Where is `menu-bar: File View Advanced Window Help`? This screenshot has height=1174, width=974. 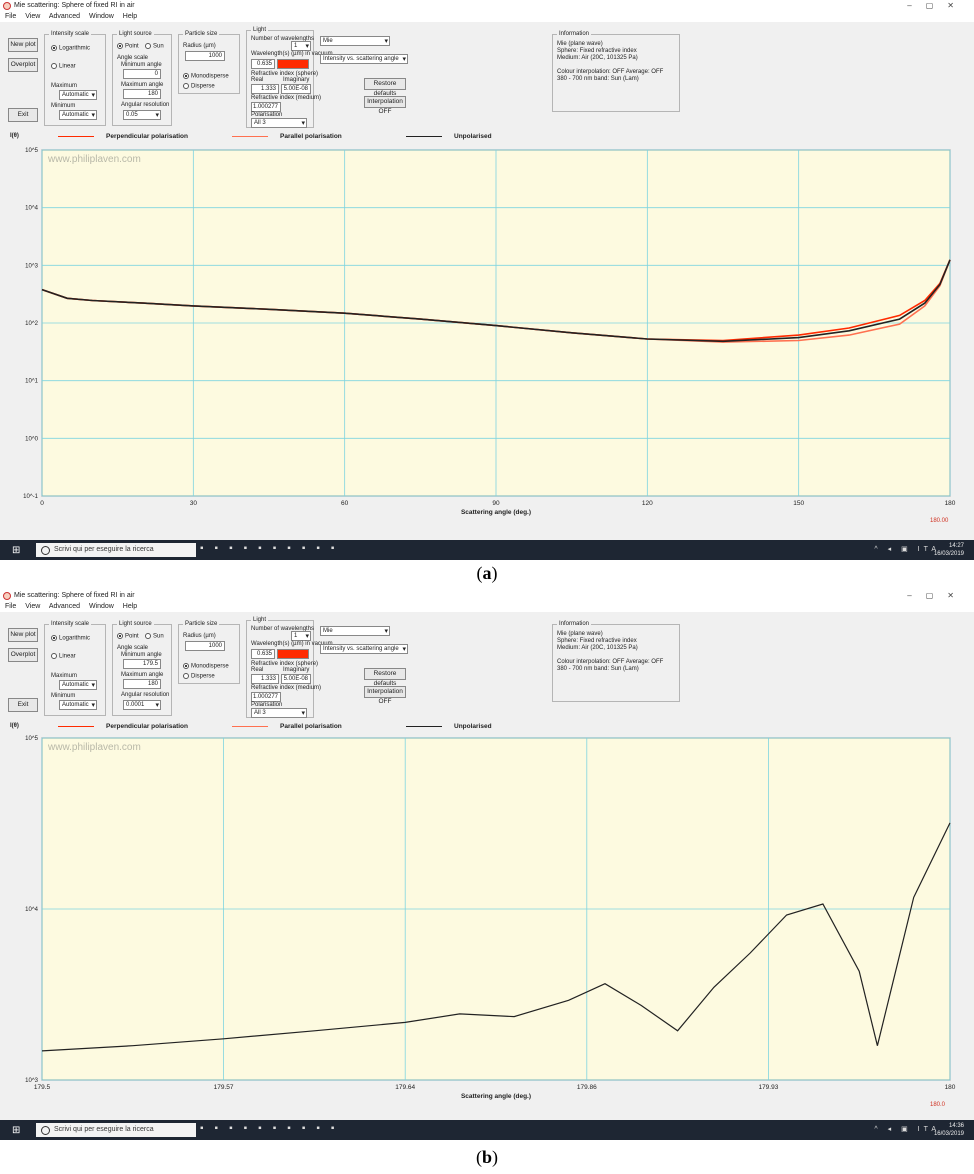
menu-bar: File View Advanced Window Help is located at coordinates (487, 17).